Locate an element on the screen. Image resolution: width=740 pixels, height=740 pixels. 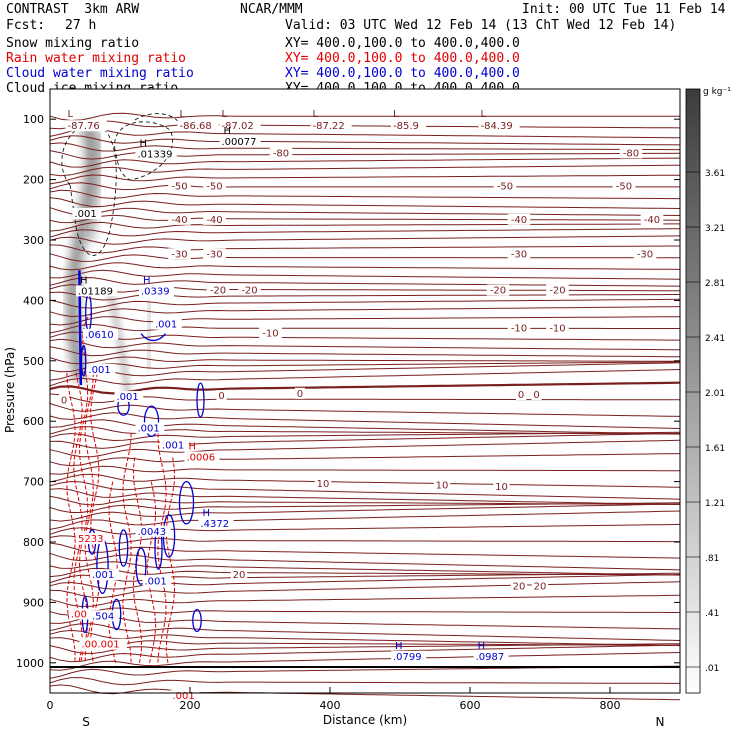
high-value-label: .01339 is located at coordinates (155, 154).